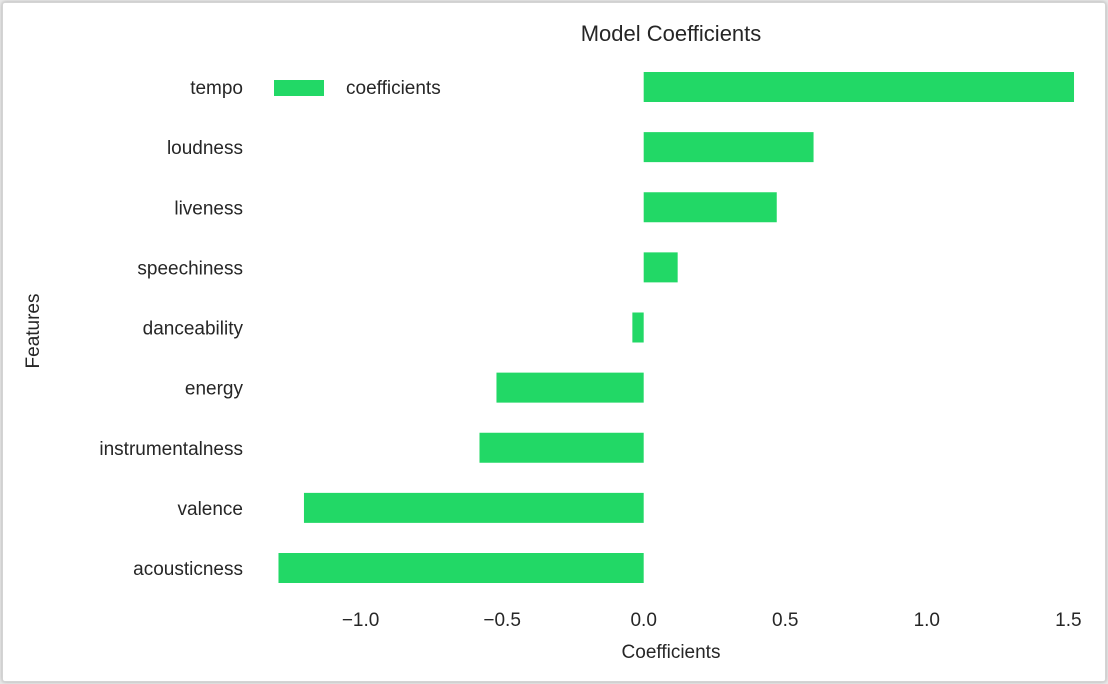  I want to click on bar-energy, so click(570, 387).